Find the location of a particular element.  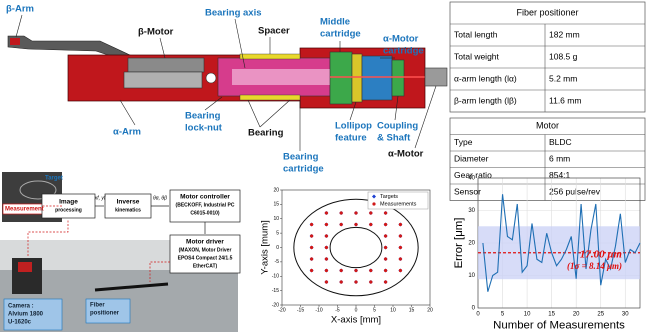

x-axis-label: Number of Measurements is located at coordinates (559, 325).